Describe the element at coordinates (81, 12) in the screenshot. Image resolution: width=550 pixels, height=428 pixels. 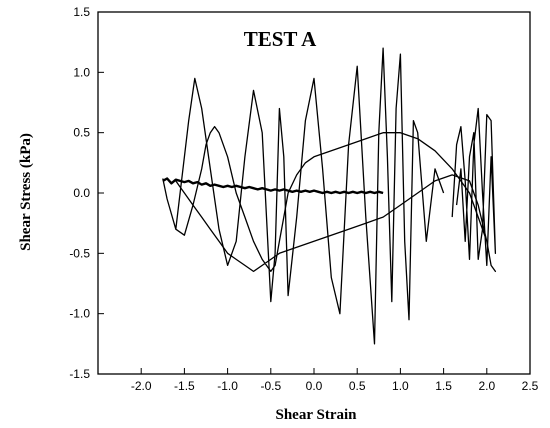
I see `y-tick-label: 1.5` at that location.